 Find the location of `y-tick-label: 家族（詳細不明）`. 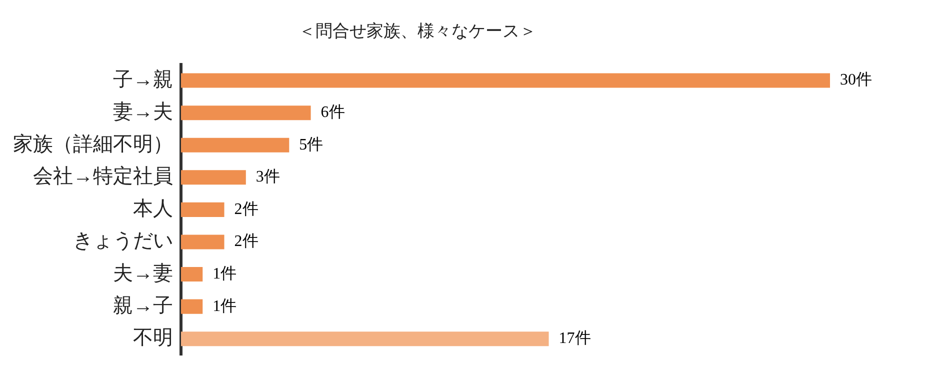

y-tick-label: 家族（詳細不明） is located at coordinates (93, 144).